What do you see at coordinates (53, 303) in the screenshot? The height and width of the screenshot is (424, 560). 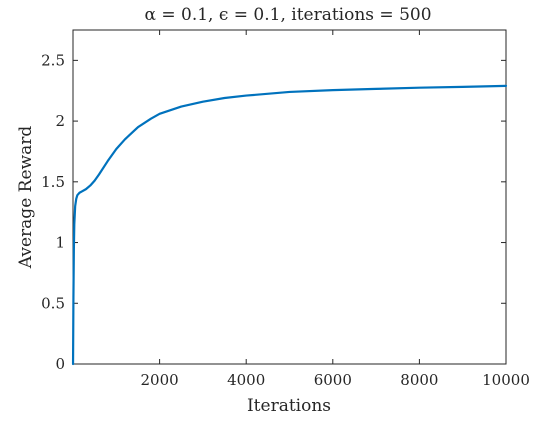 I see `y-tick-label: 0.5` at bounding box center [53, 303].